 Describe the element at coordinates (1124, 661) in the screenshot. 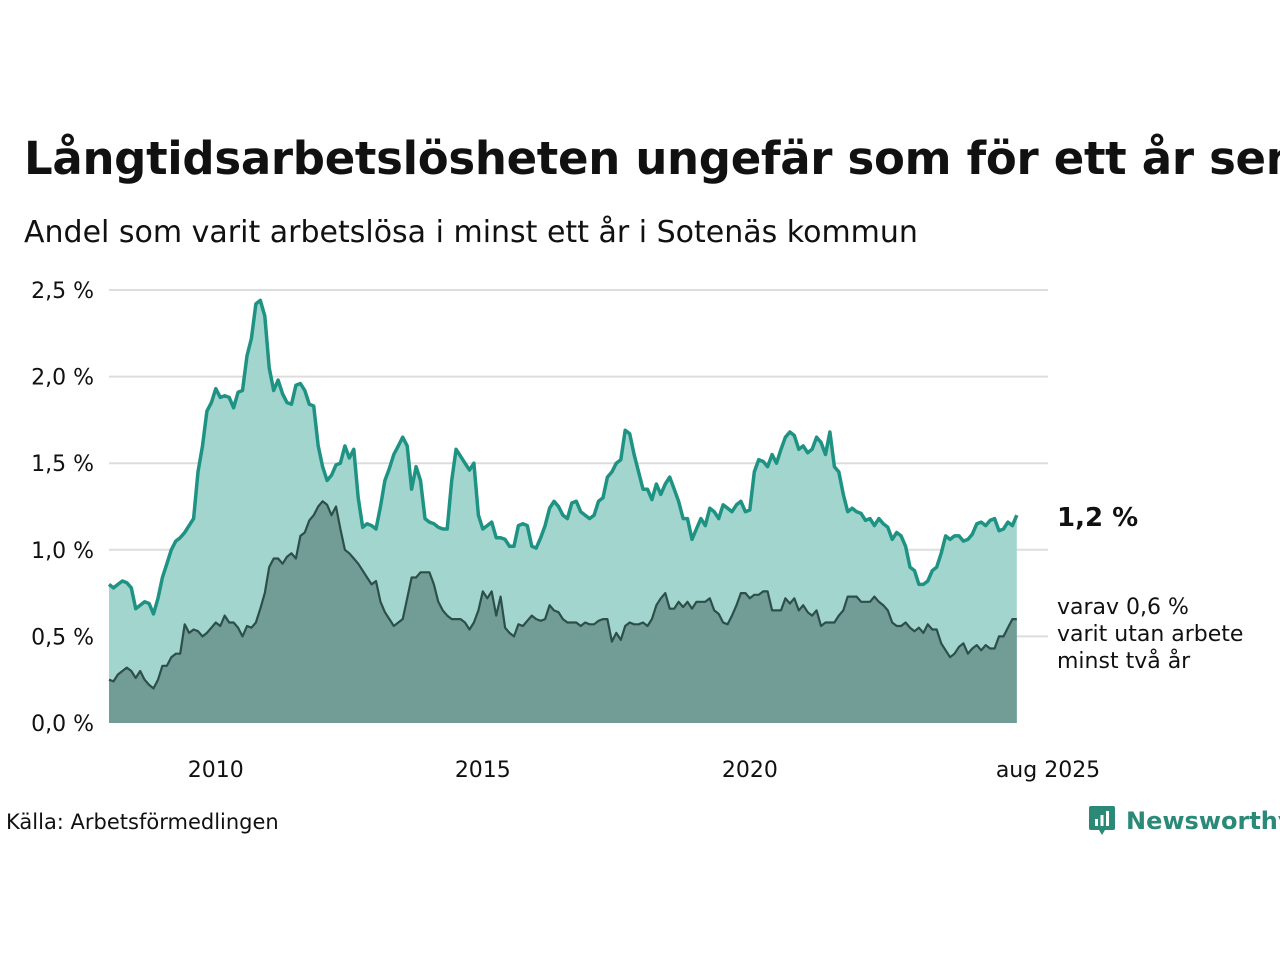

I see `series2-end-label-line3: minst två år` at that location.